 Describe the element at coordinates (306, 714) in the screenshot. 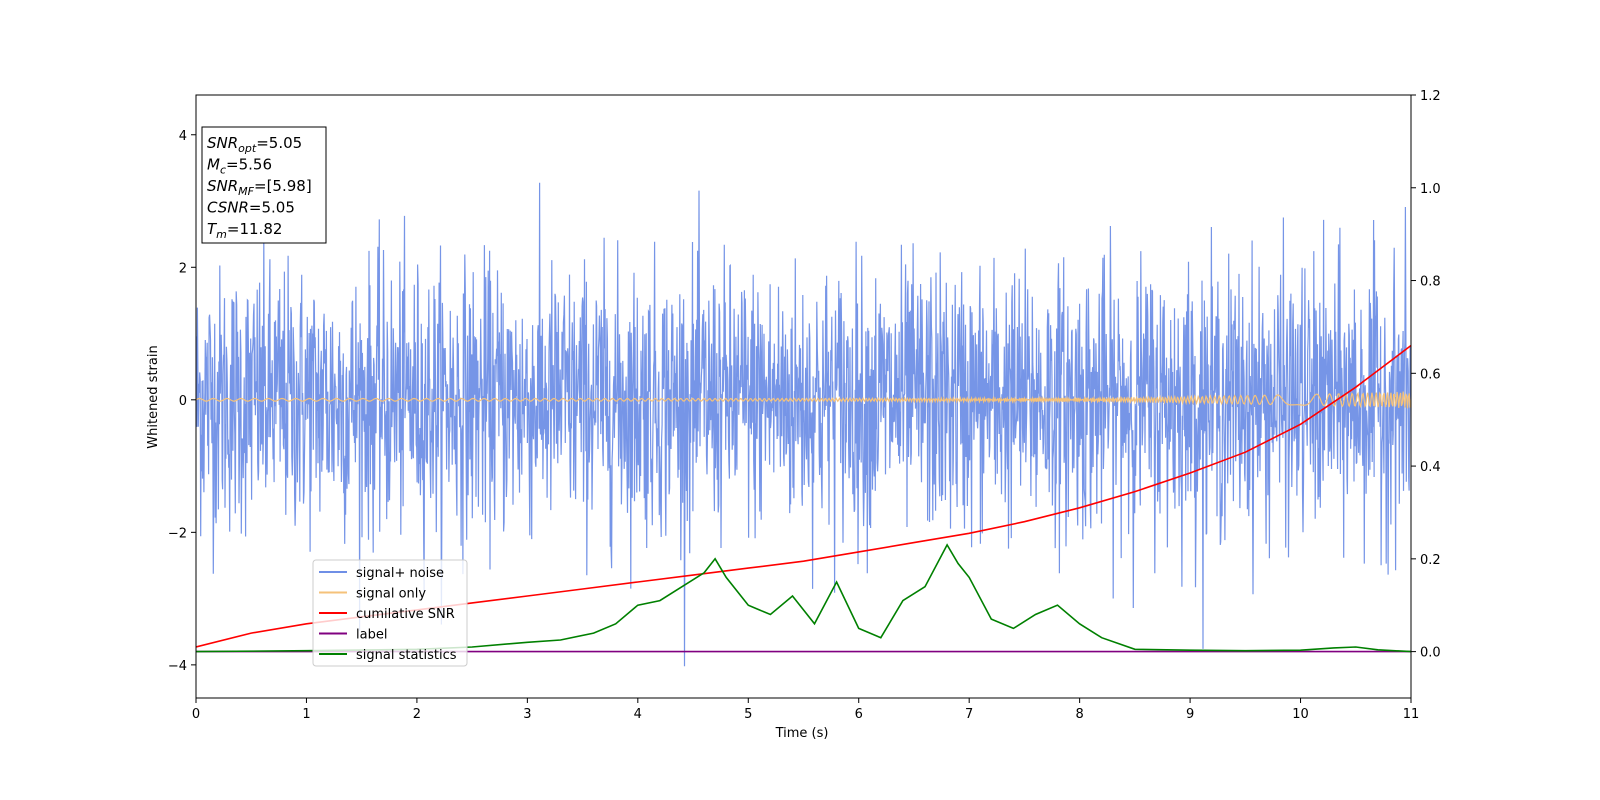

I see `x-tick-label: 1` at that location.